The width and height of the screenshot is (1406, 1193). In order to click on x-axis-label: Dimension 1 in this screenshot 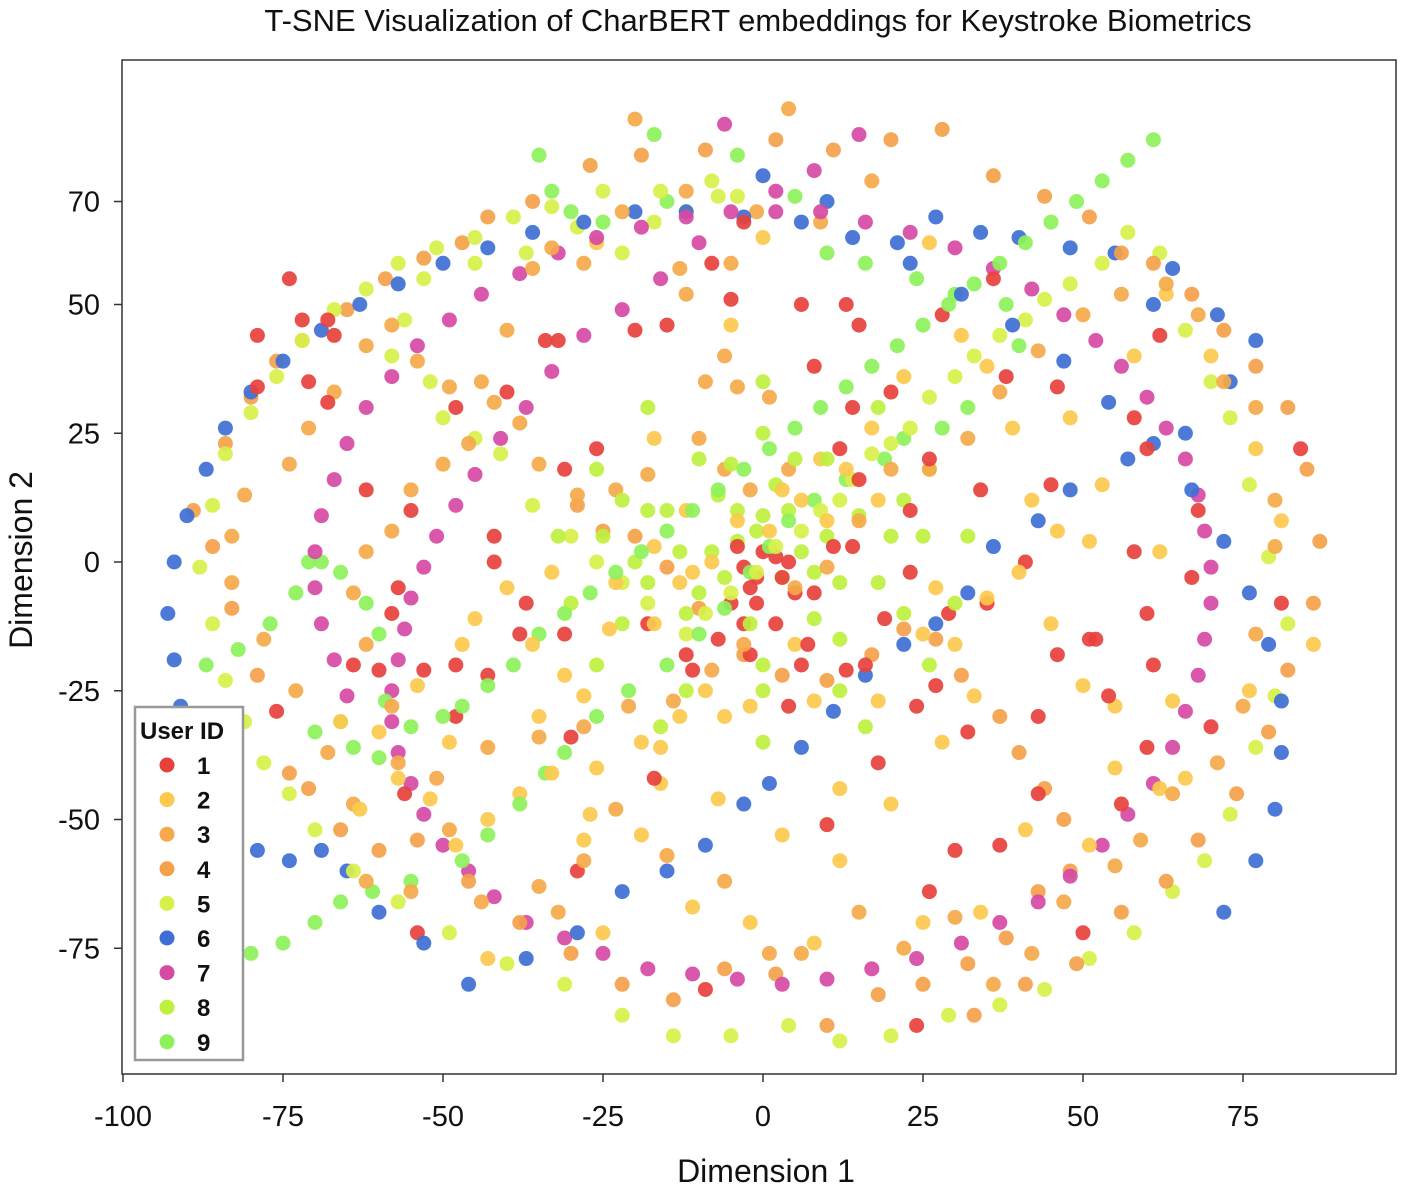, I will do `click(766, 1171)`.